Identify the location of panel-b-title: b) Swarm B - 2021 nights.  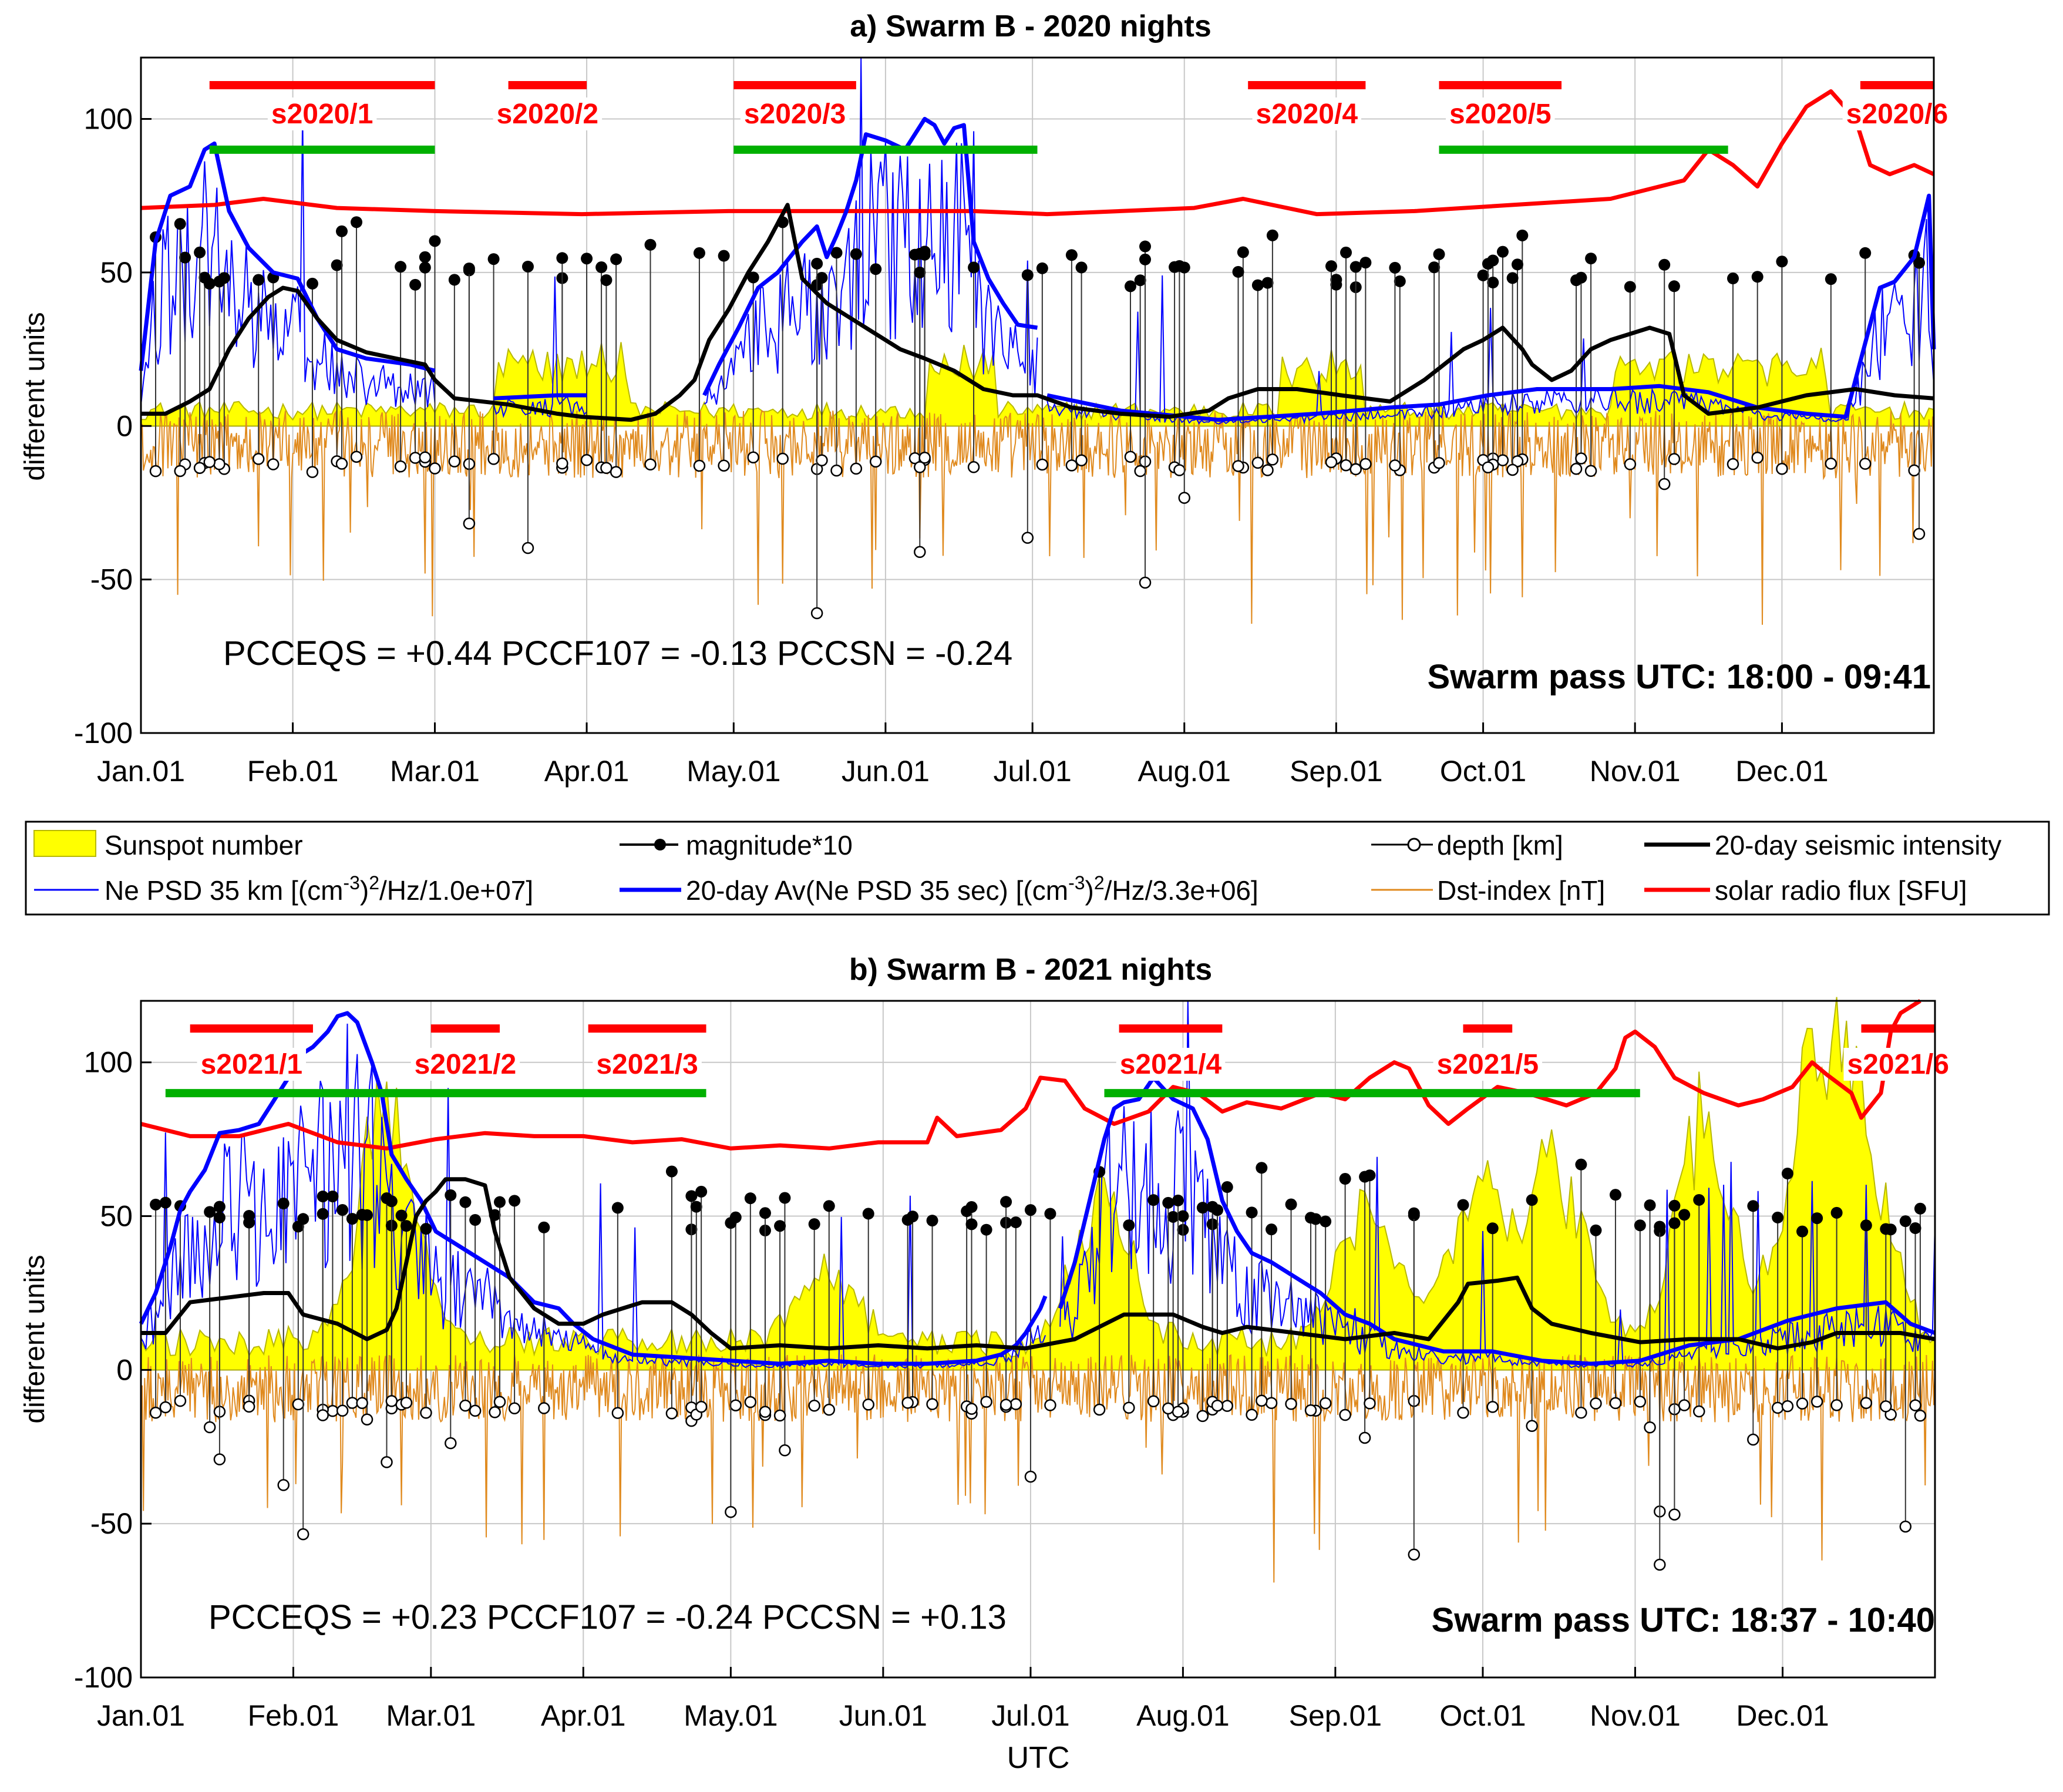
(1030, 970).